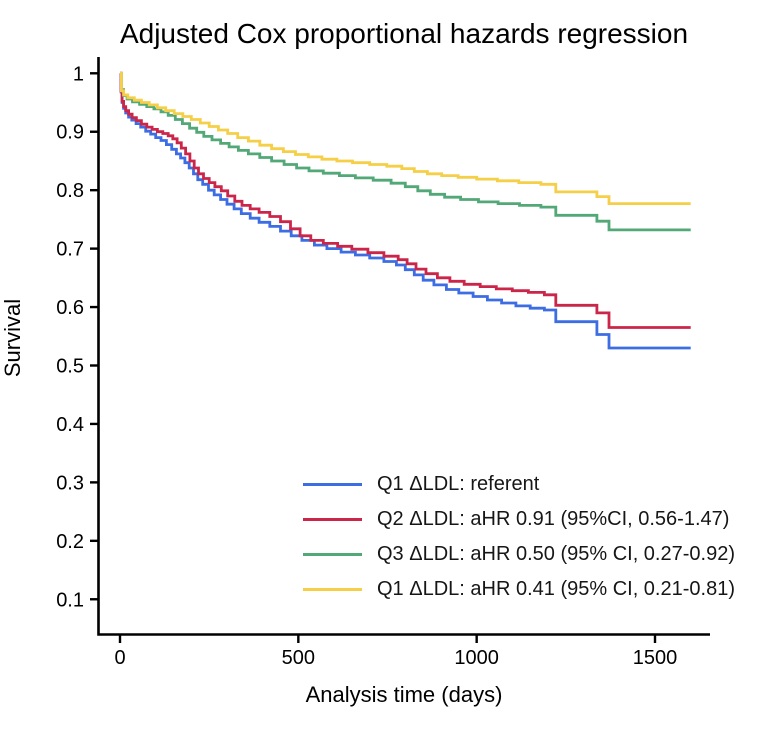  What do you see at coordinates (70, 600) in the screenshot?
I see `y-tick-label: 0.1` at bounding box center [70, 600].